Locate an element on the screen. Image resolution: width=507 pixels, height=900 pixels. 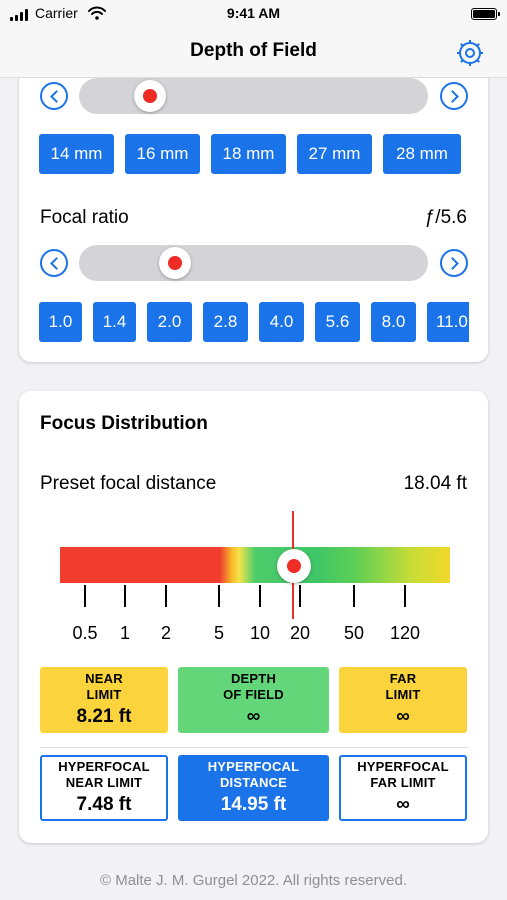
focal-ratio-slider-knob is located at coordinates (175, 263).